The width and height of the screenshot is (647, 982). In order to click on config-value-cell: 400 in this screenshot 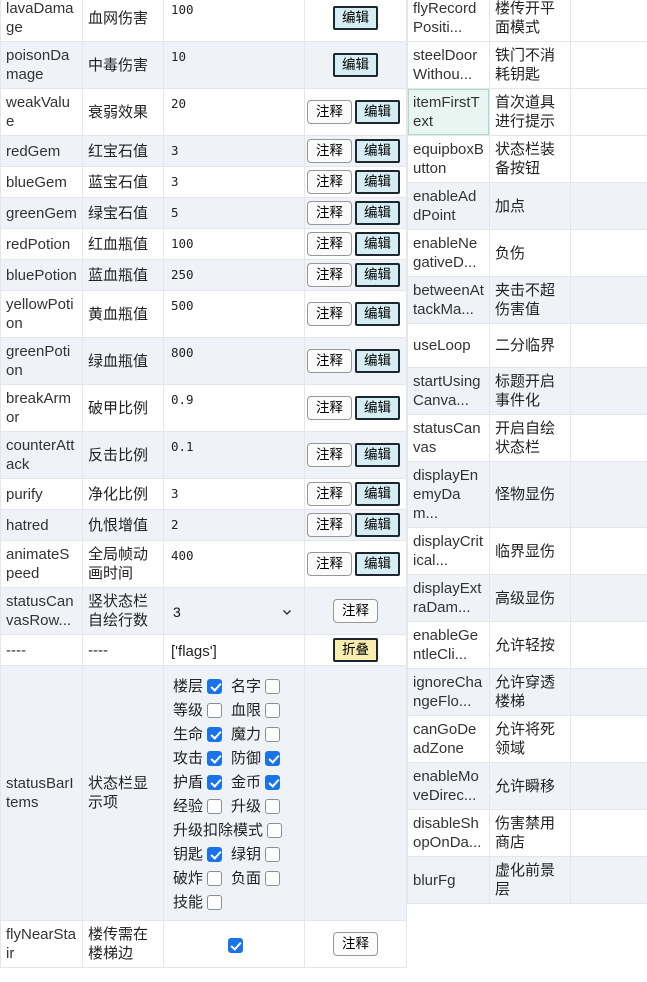, I will do `click(234, 564)`.